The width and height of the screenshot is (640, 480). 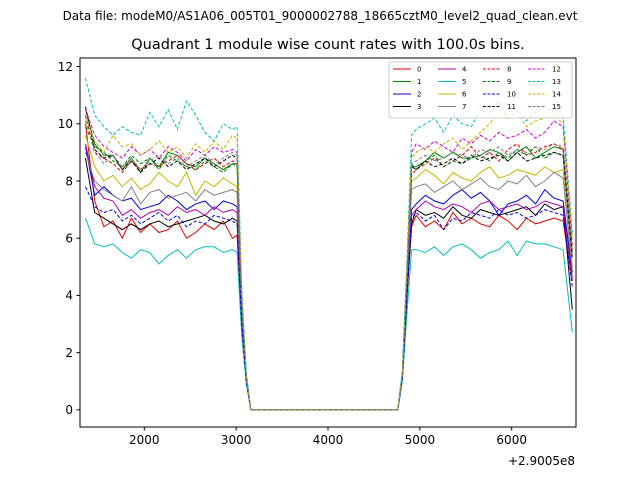 I want to click on y-tick-label: 8, so click(x=69, y=181).